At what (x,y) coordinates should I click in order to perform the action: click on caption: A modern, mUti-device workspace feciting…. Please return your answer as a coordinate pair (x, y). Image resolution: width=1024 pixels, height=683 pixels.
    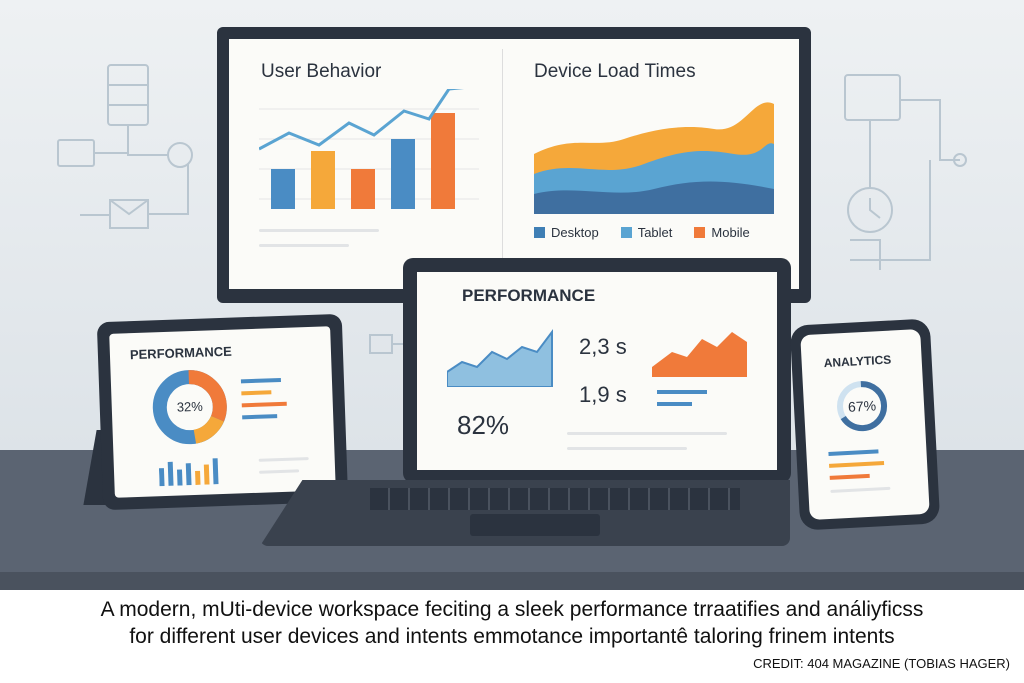
    Looking at the image, I should click on (512, 623).